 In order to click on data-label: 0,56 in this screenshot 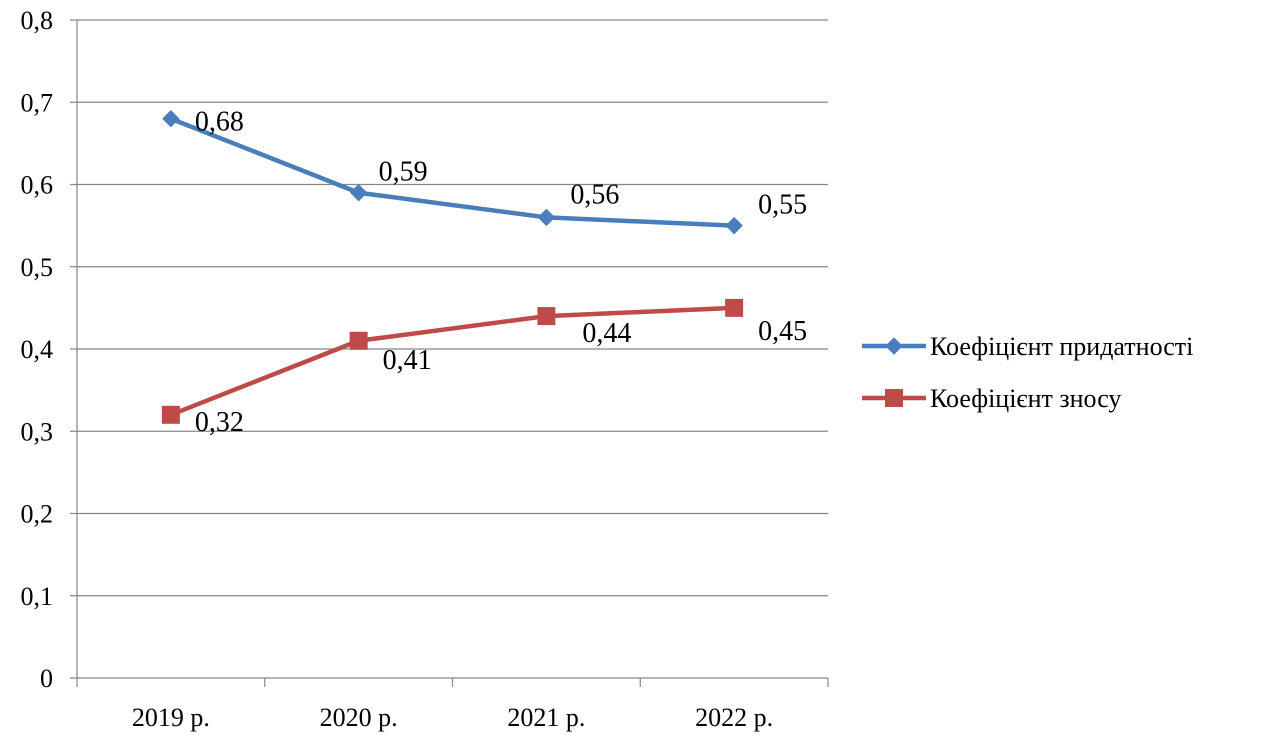, I will do `click(594, 194)`.